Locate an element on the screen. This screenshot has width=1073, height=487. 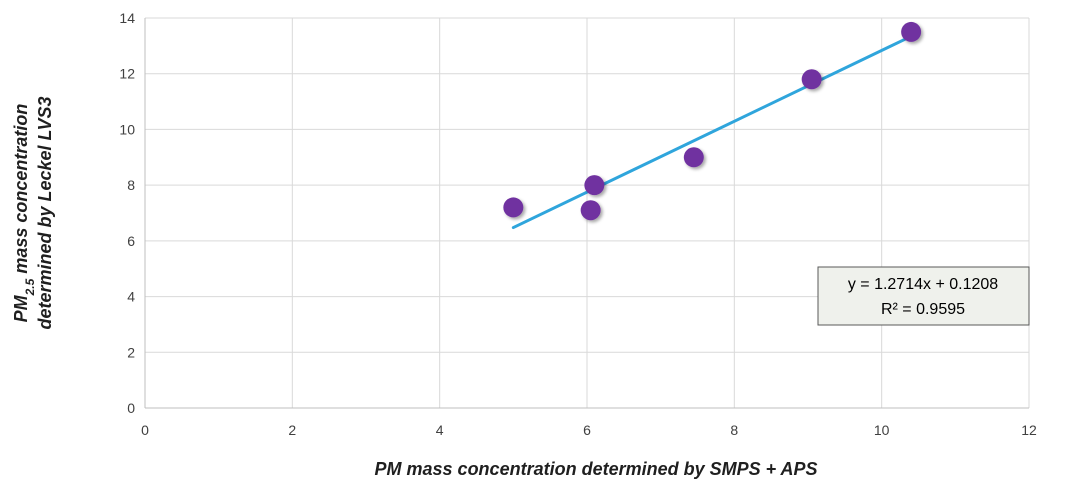
y-axis-title-line2: determined by Leckel LVS3 is located at coordinates (45, 212).